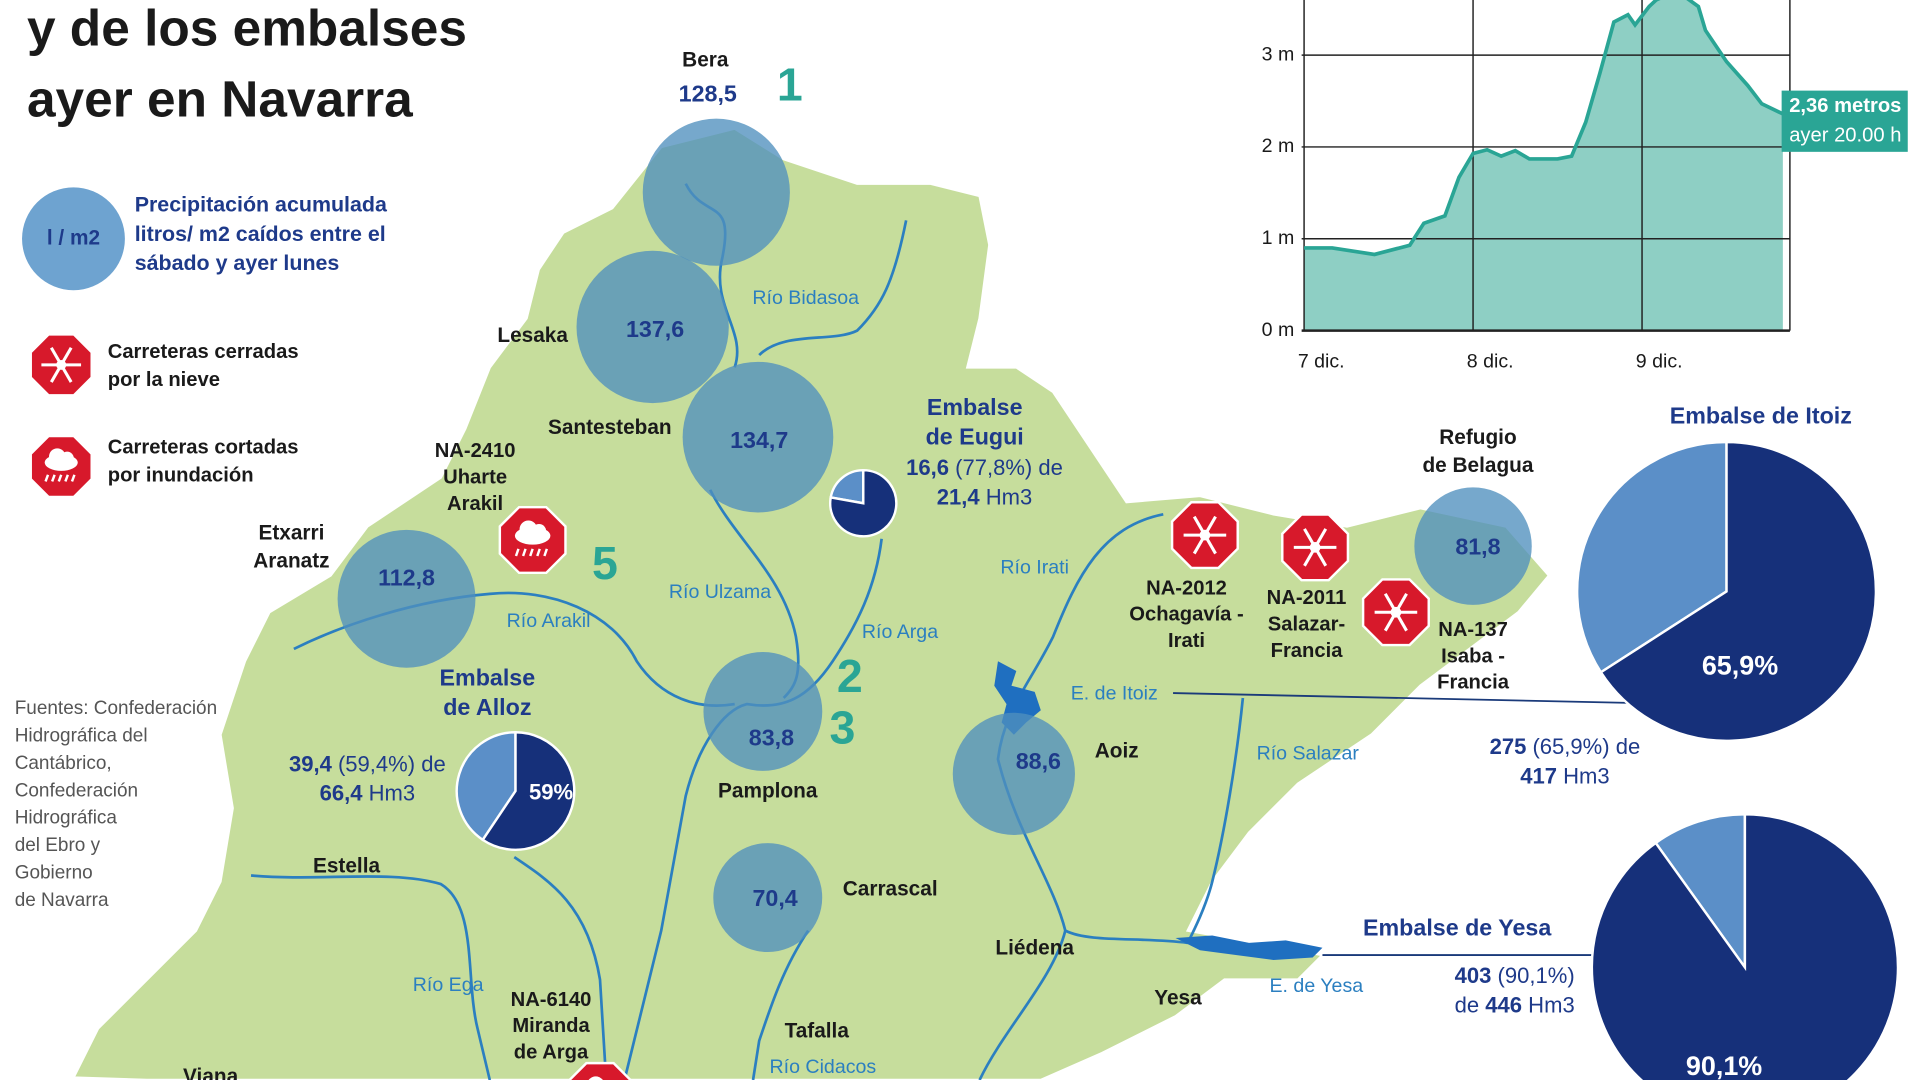 Image resolution: width=1920 pixels, height=1080 pixels. I want to click on place-name: Pamplona, so click(768, 791).